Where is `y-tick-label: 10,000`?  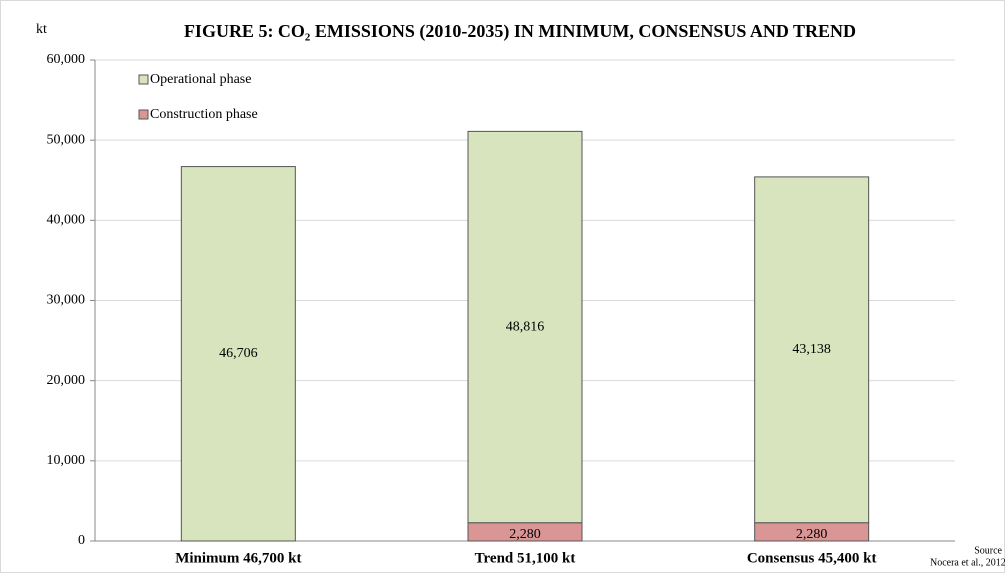
y-tick-label: 10,000 is located at coordinates (66, 460).